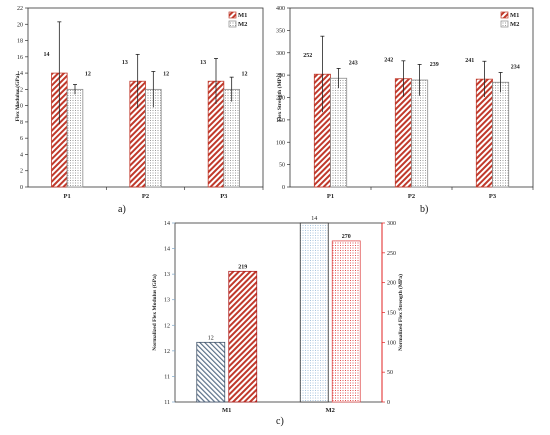 The width and height of the screenshot is (550, 435). I want to click on y2-tick-label: 0, so click(388, 403).